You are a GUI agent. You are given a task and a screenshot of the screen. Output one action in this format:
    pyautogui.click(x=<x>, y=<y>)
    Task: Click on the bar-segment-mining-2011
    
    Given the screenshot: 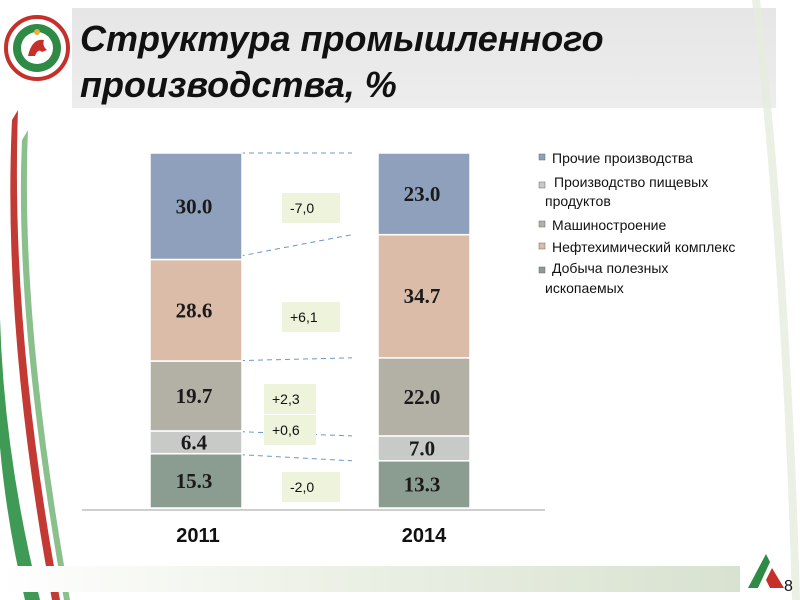 What is the action you would take?
    pyautogui.click(x=196, y=480)
    